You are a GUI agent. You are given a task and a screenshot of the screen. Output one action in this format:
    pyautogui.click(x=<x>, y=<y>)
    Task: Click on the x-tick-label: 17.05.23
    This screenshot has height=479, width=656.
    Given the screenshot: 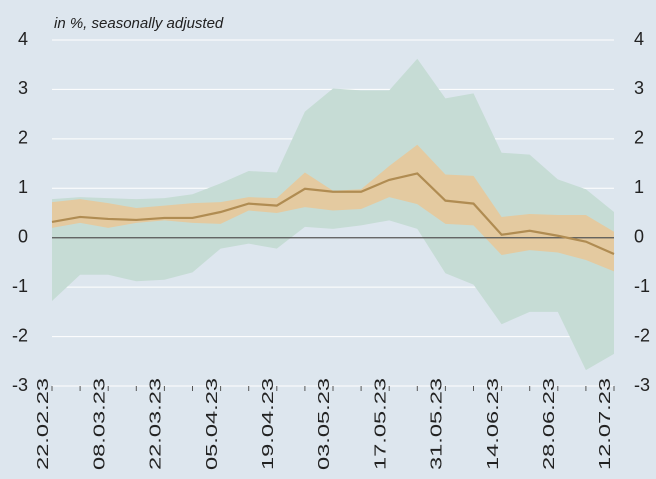 What is the action you would take?
    pyautogui.click(x=380, y=424)
    